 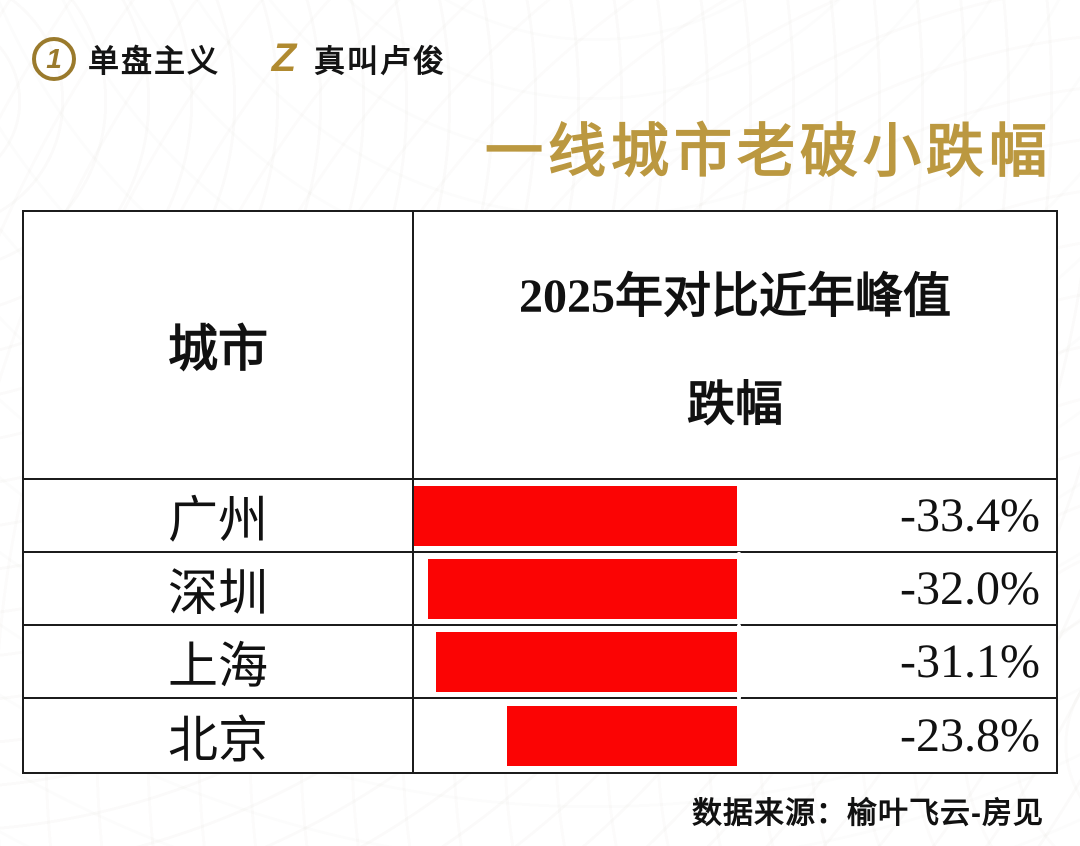 I want to click on table-row: 上海 -31.1%, so click(x=540, y=662).